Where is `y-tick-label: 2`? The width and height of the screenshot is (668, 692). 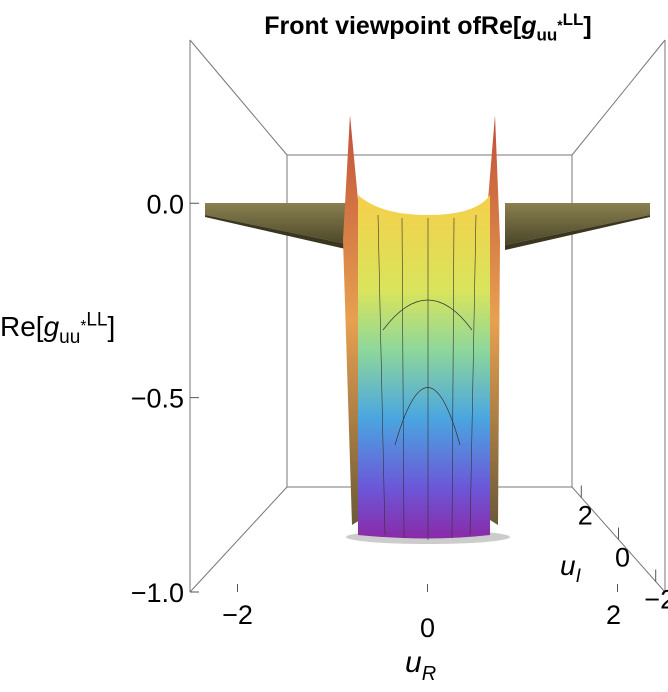
y-tick-label: 2 is located at coordinates (585, 516).